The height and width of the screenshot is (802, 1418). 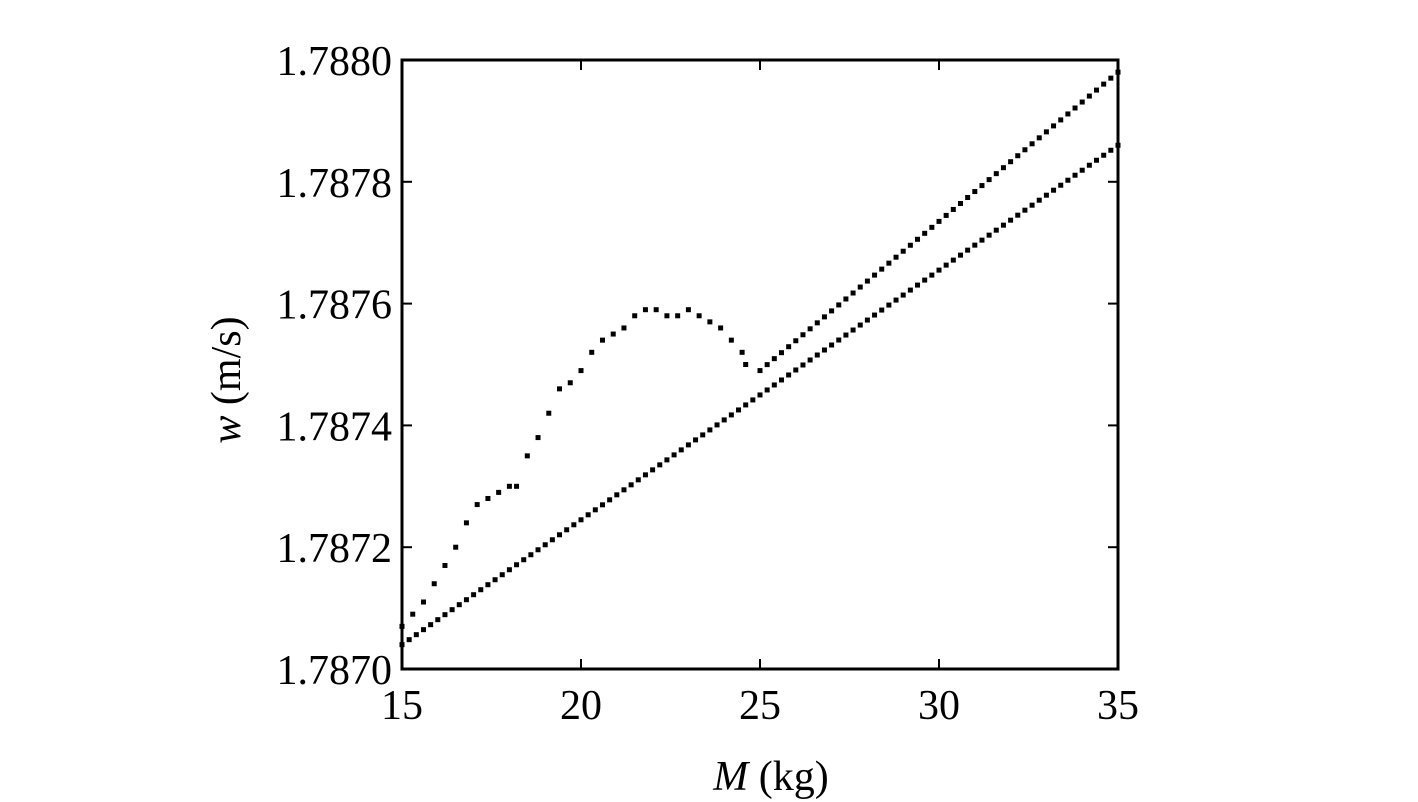 What do you see at coordinates (335, 306) in the screenshot?
I see `y-tick-label: 1.7876` at bounding box center [335, 306].